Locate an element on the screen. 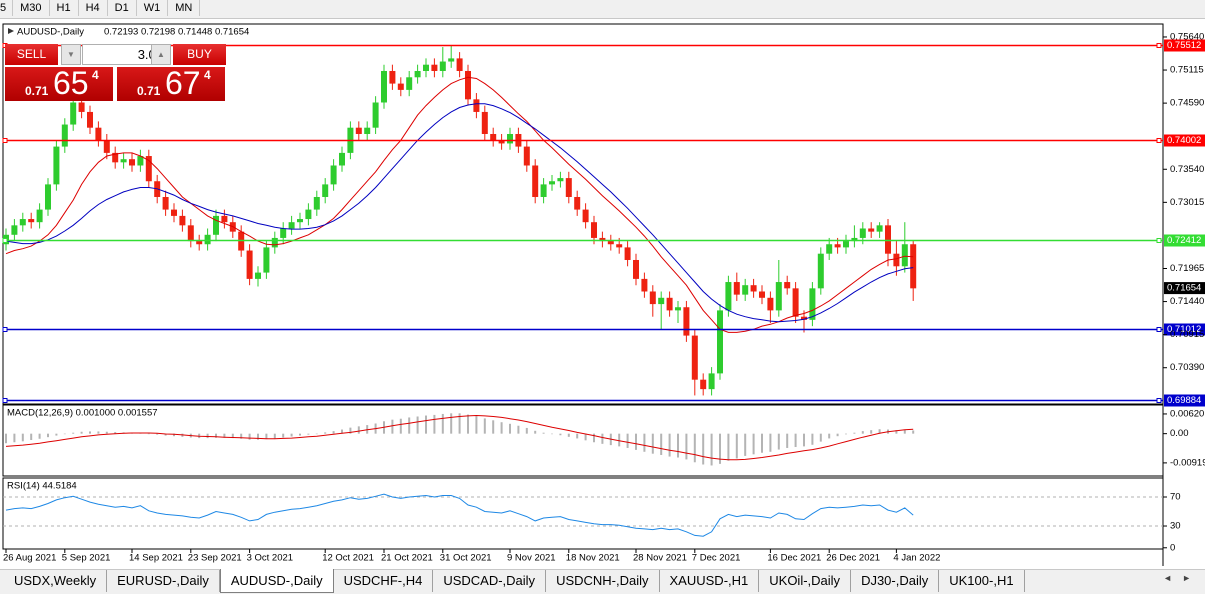 This screenshot has width=1205, height=594. y-tick-label: 0.75115 is located at coordinates (1187, 70).